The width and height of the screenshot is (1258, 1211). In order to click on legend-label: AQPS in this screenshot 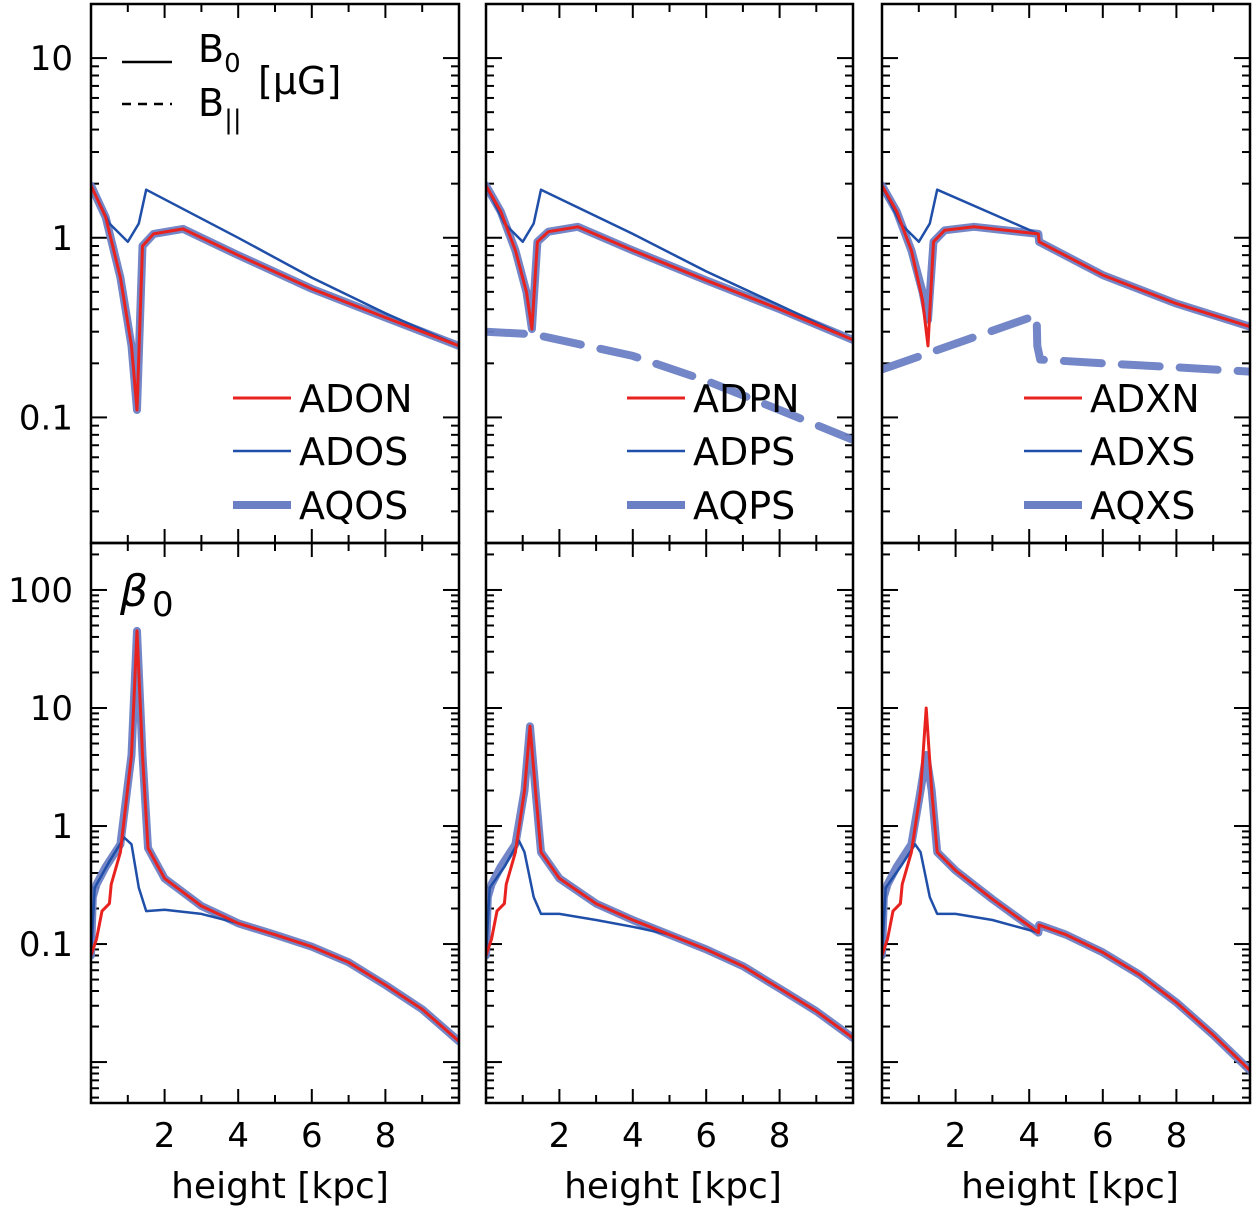, I will do `click(744, 506)`.